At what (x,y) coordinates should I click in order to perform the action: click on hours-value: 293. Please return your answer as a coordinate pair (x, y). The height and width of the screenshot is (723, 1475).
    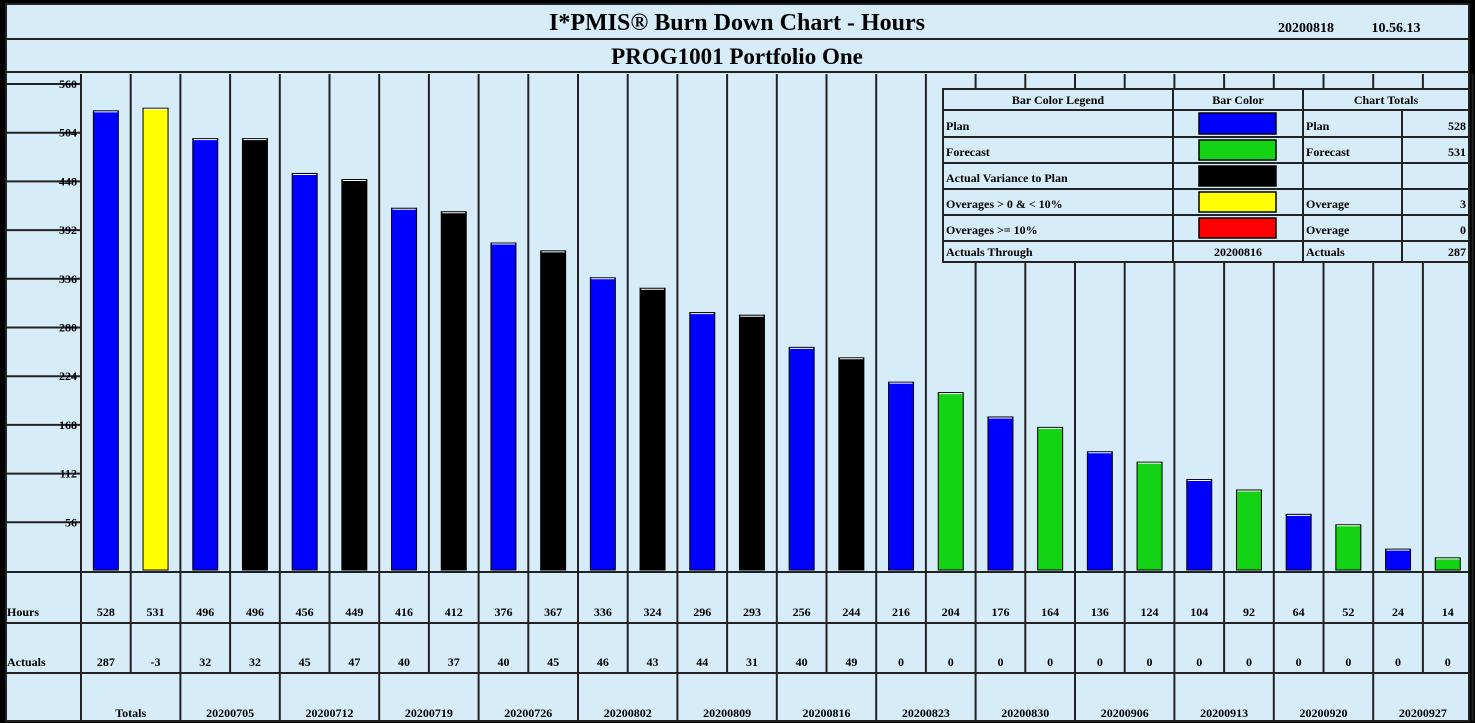
    Looking at the image, I should click on (752, 612).